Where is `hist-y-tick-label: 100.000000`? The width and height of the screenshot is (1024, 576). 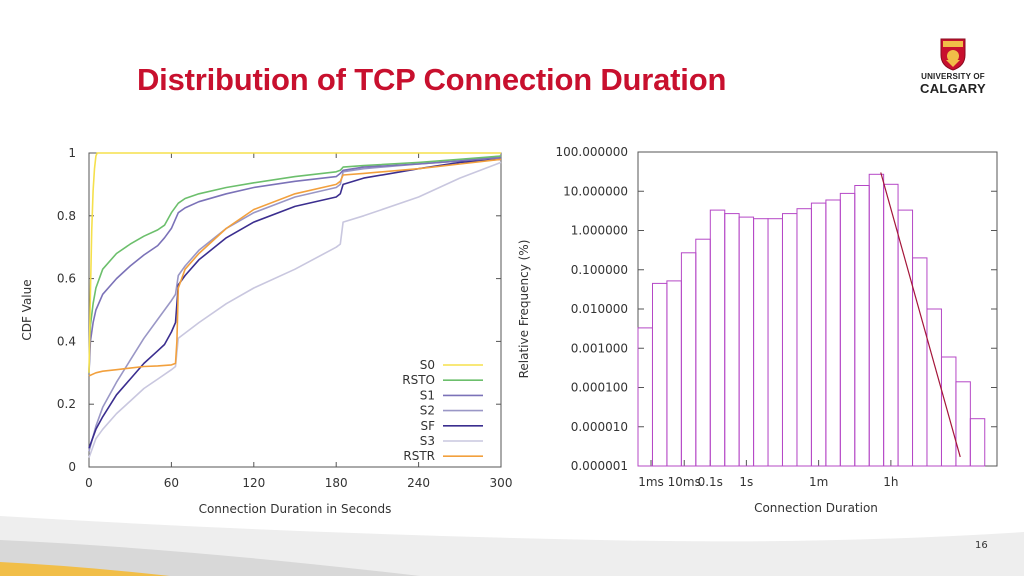 hist-y-tick-label: 100.000000 is located at coordinates (591, 152).